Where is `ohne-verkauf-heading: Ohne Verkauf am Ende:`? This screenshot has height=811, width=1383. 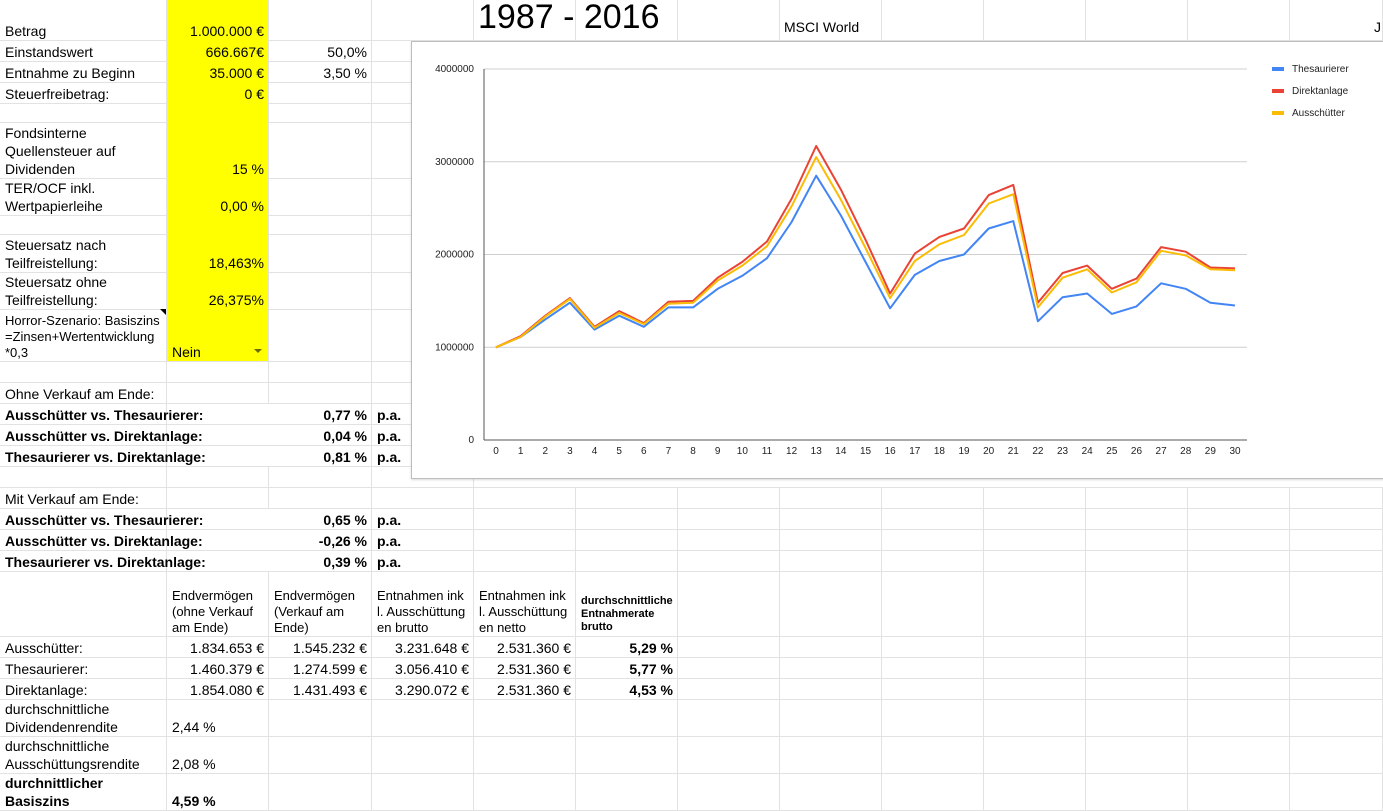
ohne-verkauf-heading: Ohne Verkauf am Ende: is located at coordinates (83, 392).